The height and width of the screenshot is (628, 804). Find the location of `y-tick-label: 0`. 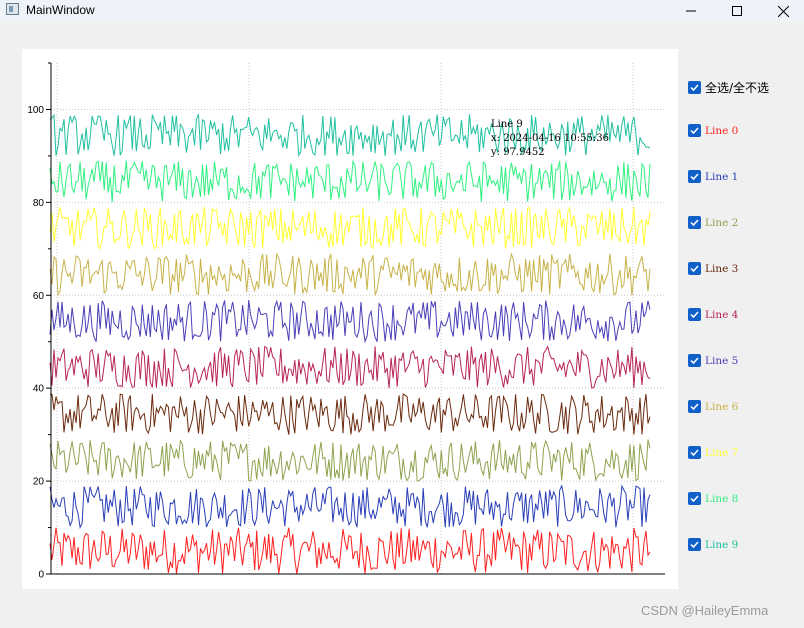

y-tick-label: 0 is located at coordinates (41, 575).